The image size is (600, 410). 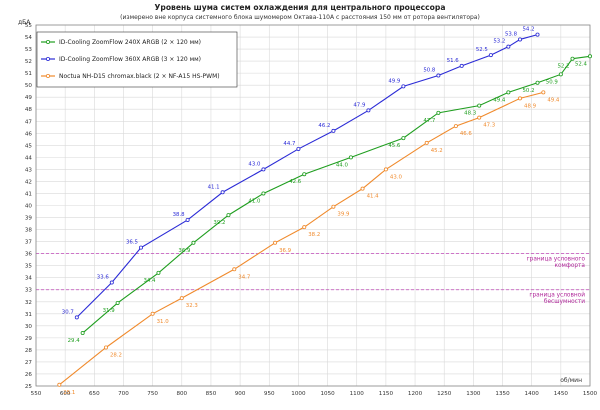 What do you see at coordinates (29, 339) in the screenshot?
I see `y-tick-label: 29` at bounding box center [29, 339].